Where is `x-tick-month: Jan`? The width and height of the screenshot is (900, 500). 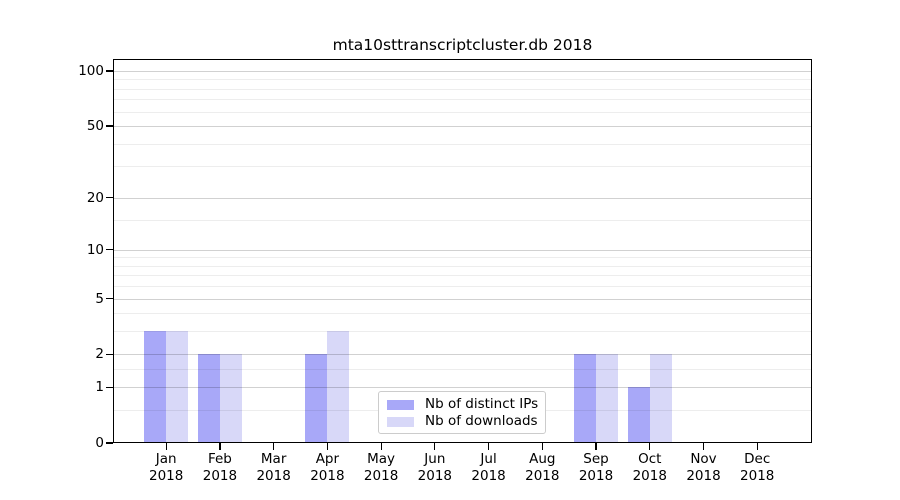 x-tick-month: Jan is located at coordinates (166, 459).